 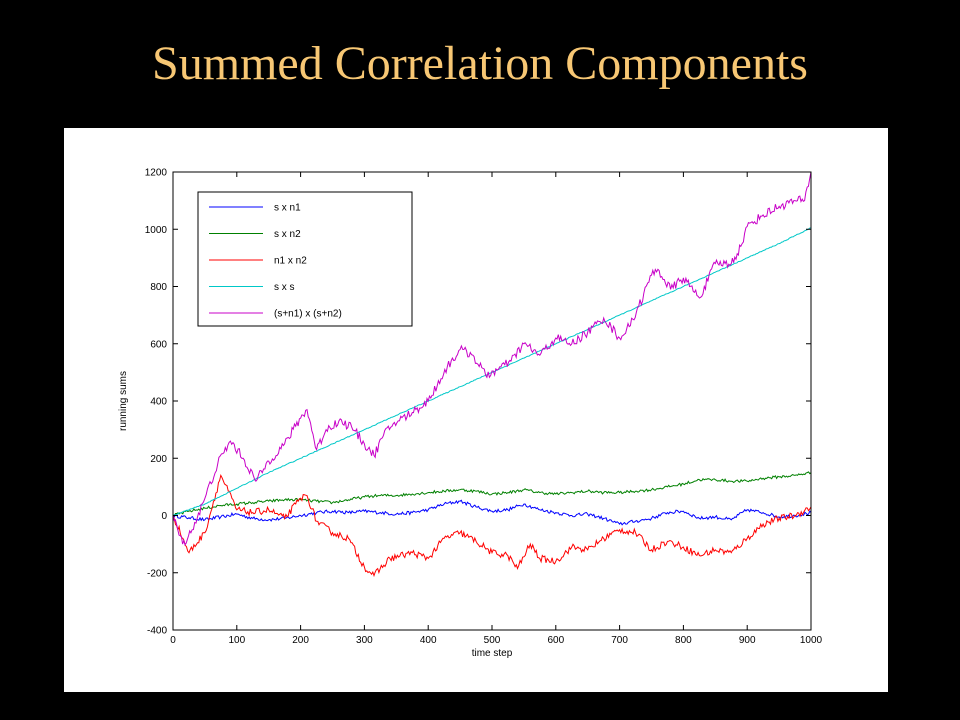 I want to click on y-tick-label: 800, so click(x=158, y=287).